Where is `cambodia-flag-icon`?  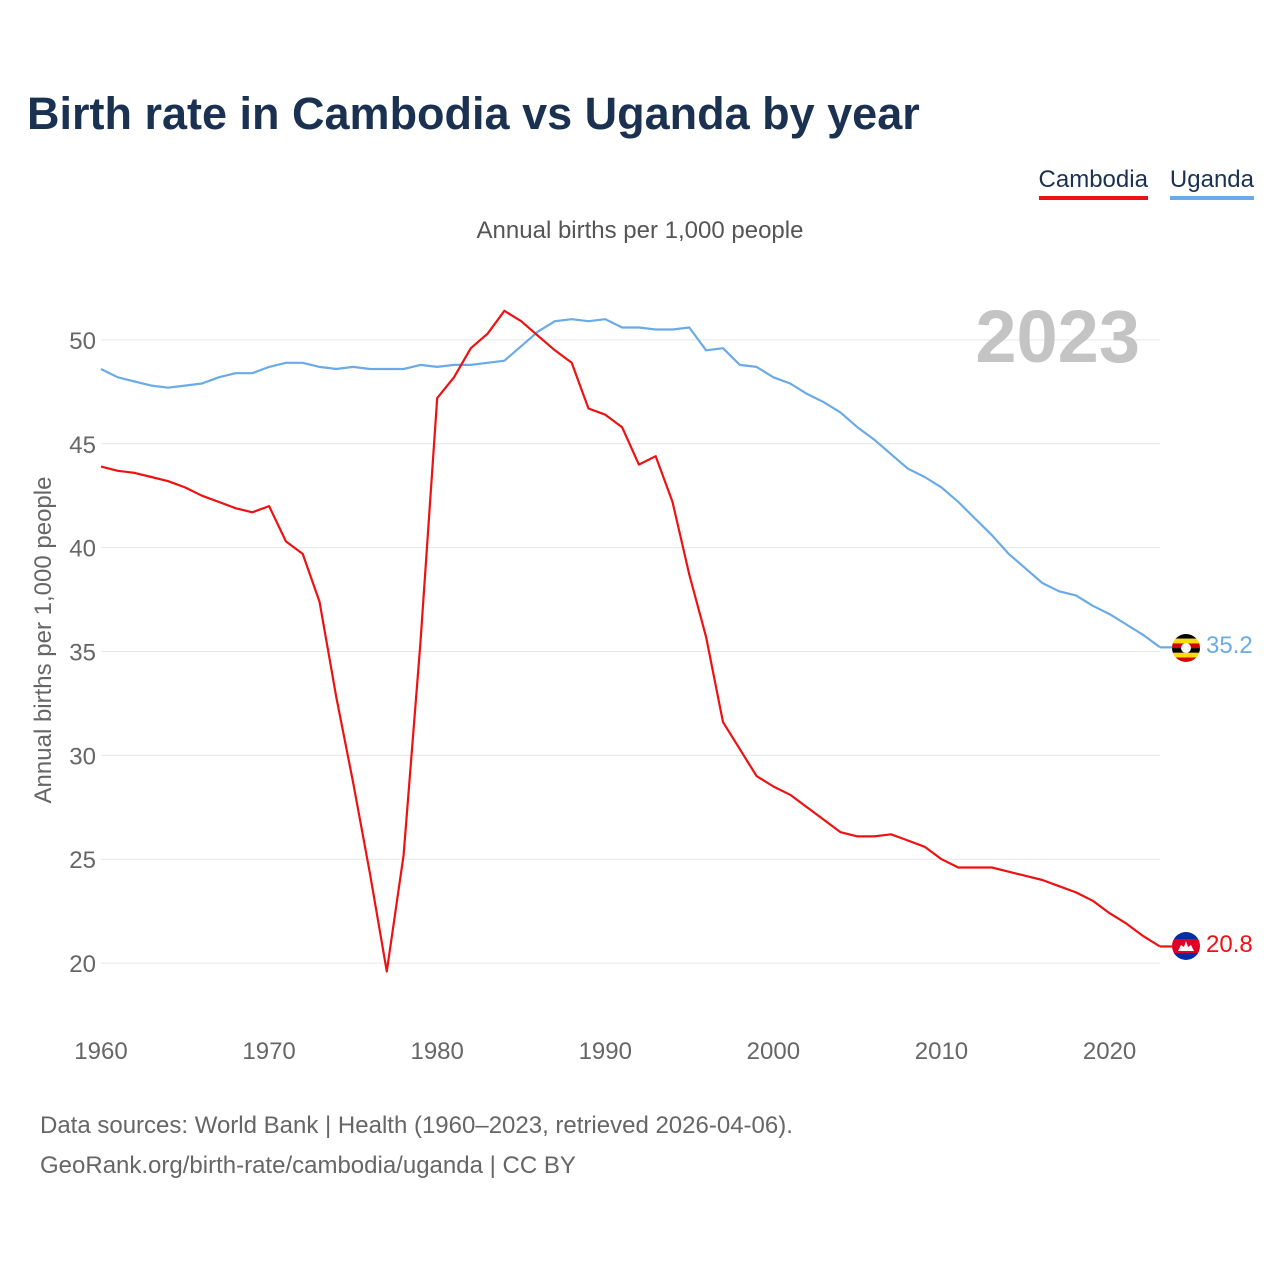
cambodia-flag-icon is located at coordinates (1186, 946).